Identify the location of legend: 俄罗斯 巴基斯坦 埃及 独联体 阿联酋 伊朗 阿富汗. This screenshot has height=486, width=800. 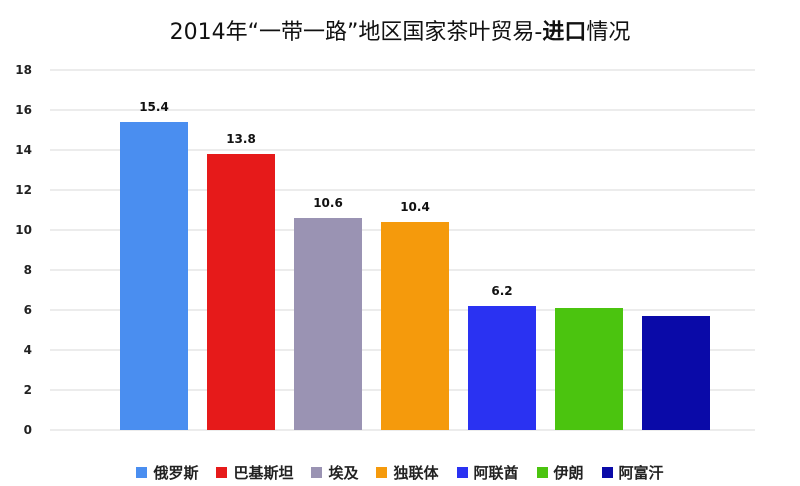
(400, 472).